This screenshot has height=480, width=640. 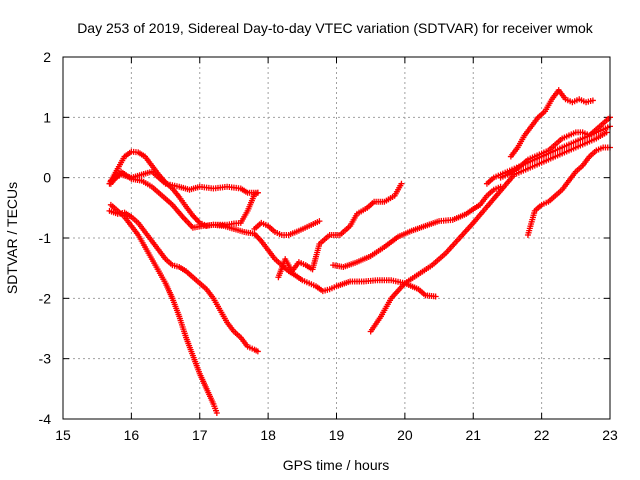 What do you see at coordinates (542, 435) in the screenshot?
I see `x-tick-label: 22` at bounding box center [542, 435].